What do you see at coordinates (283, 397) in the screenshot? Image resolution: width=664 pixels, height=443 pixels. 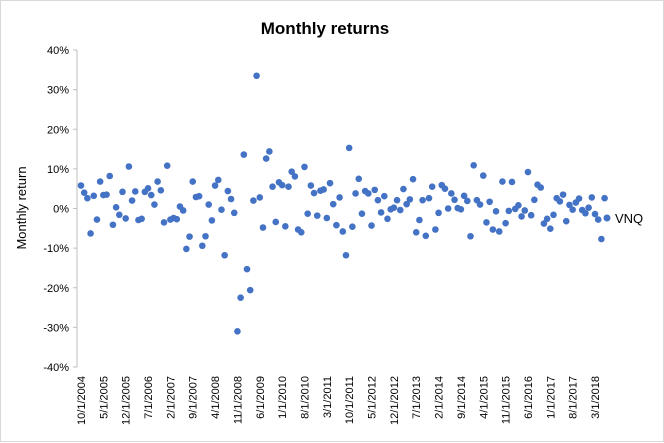 I see `x-tick-label: 1/1/2010` at bounding box center [283, 397].